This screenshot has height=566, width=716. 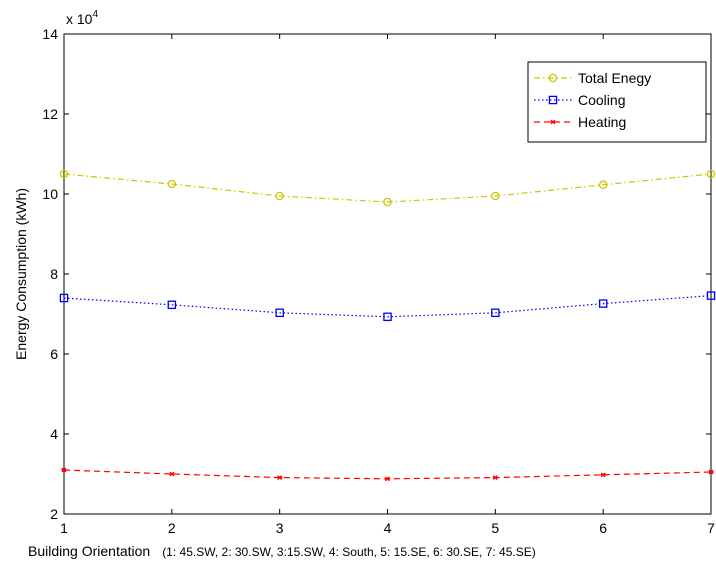 What do you see at coordinates (54, 354) in the screenshot?
I see `y-tick-label: 6` at bounding box center [54, 354].